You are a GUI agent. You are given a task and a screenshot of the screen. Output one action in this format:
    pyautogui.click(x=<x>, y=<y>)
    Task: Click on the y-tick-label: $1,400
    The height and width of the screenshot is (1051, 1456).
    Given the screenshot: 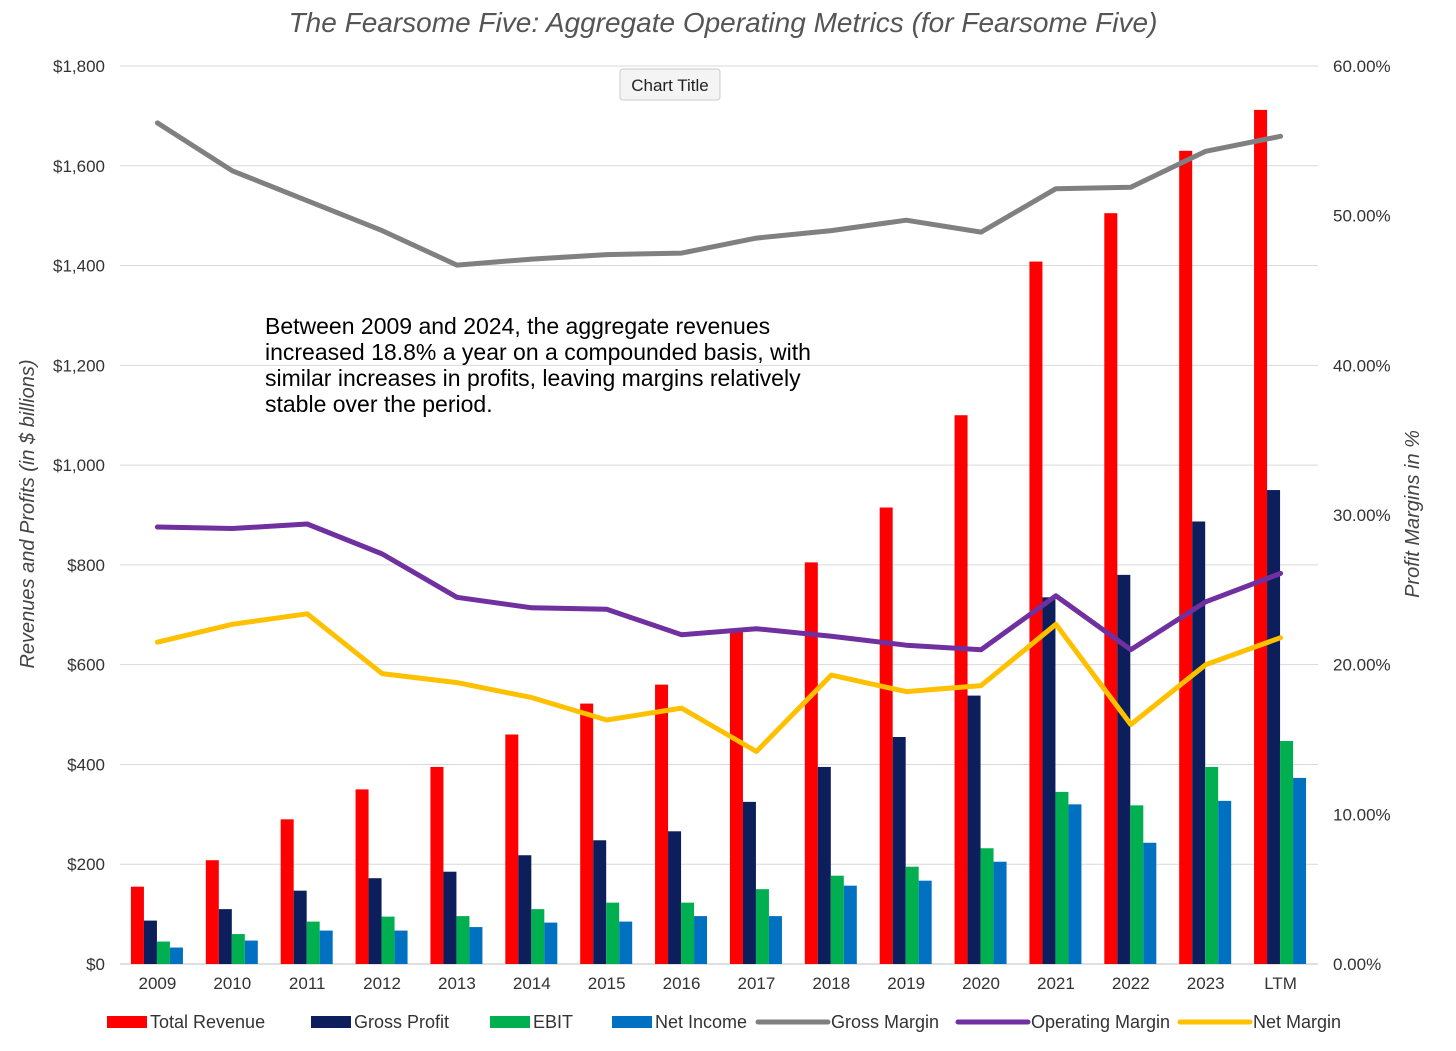 What is the action you would take?
    pyautogui.click(x=79, y=266)
    